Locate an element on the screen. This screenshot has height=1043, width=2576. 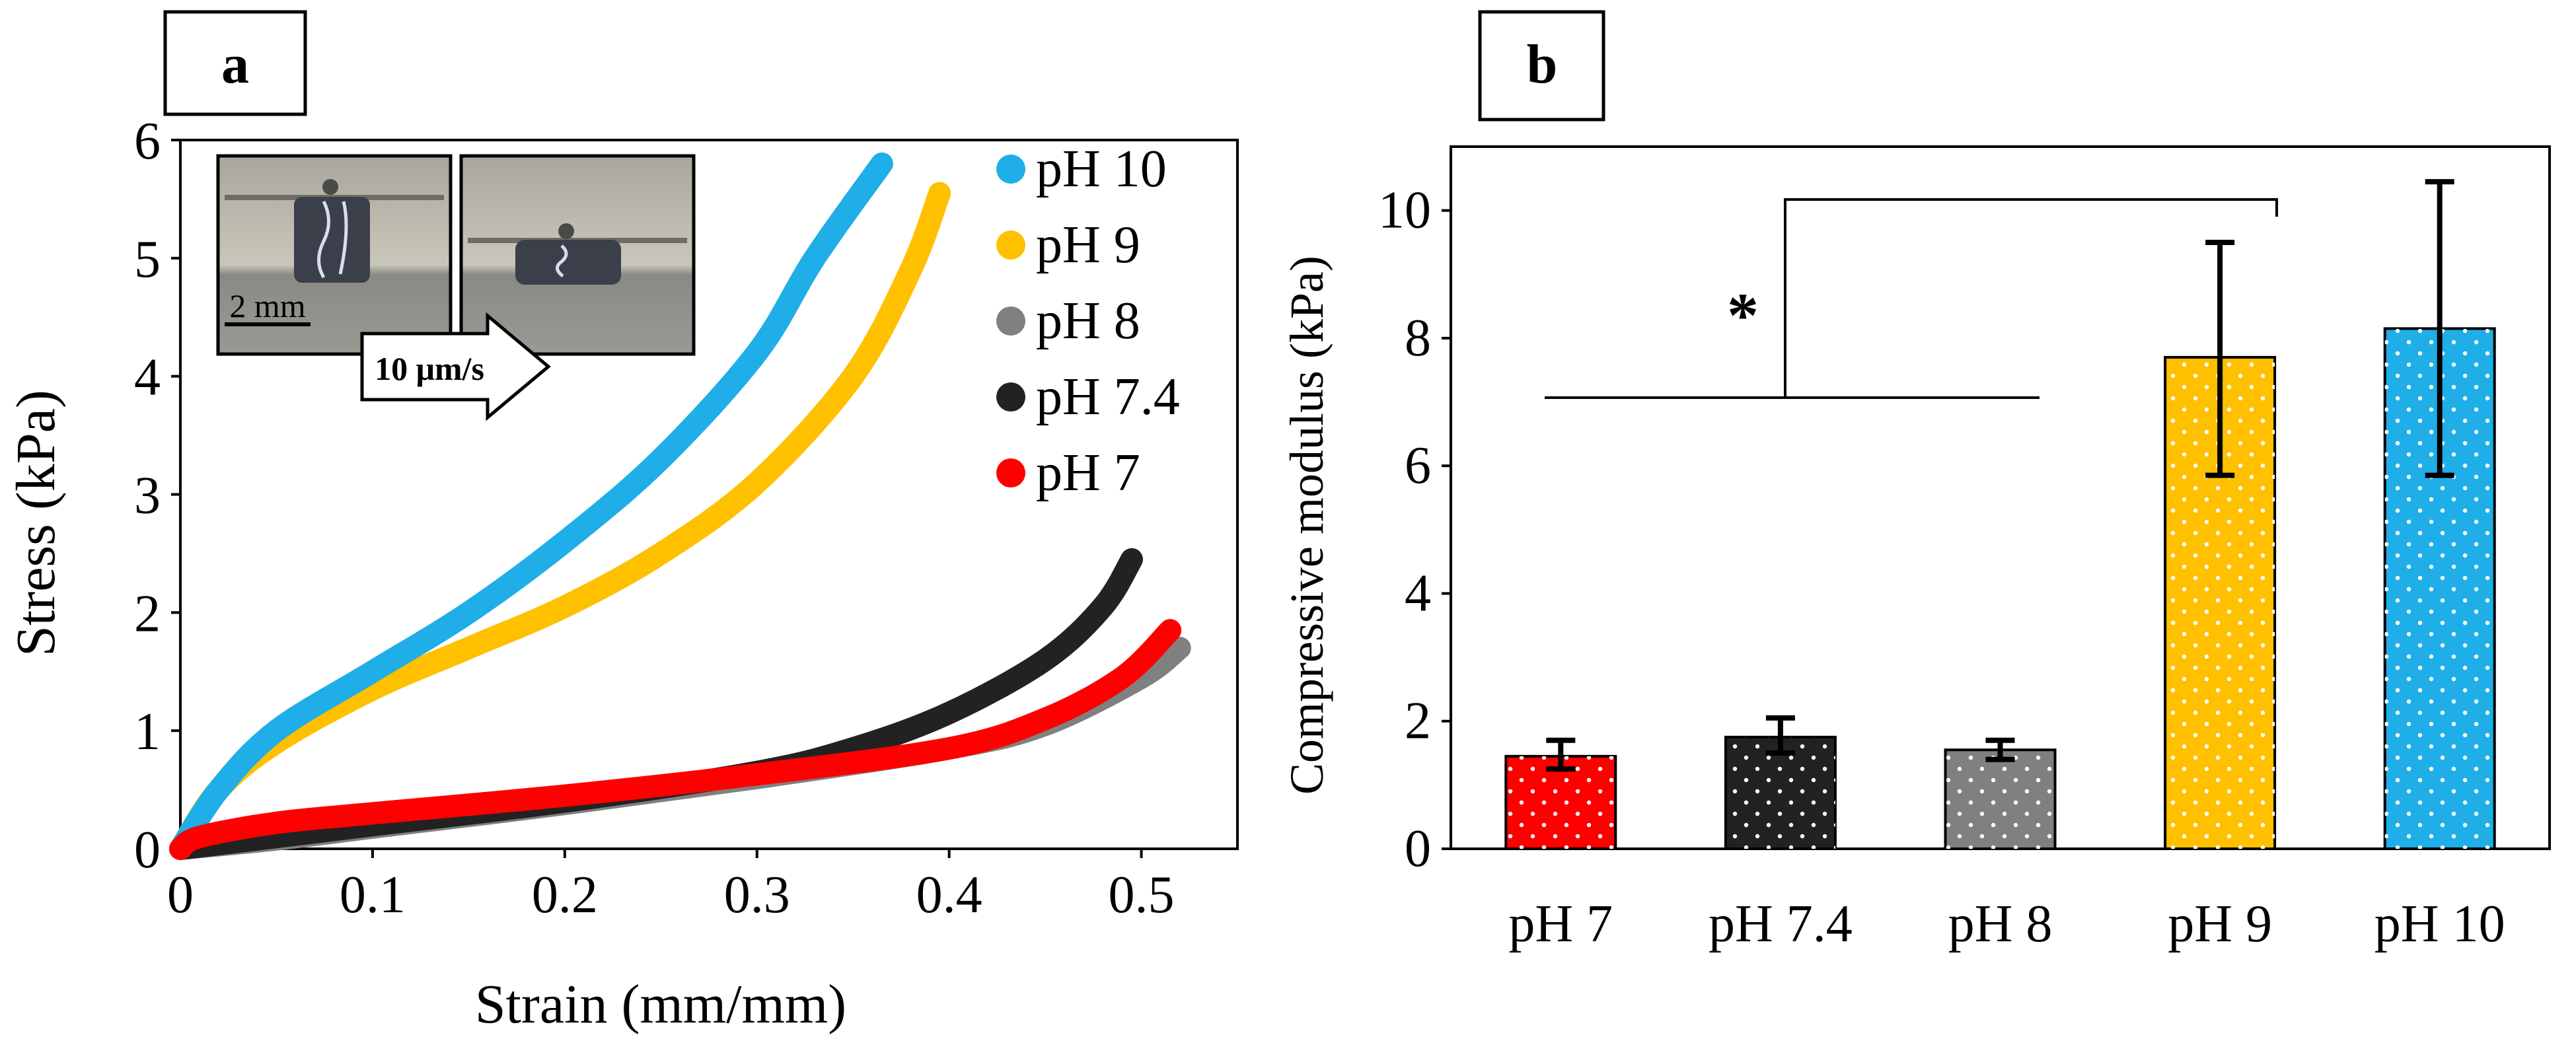
panel-b-label: b is located at coordinates (1542, 64).